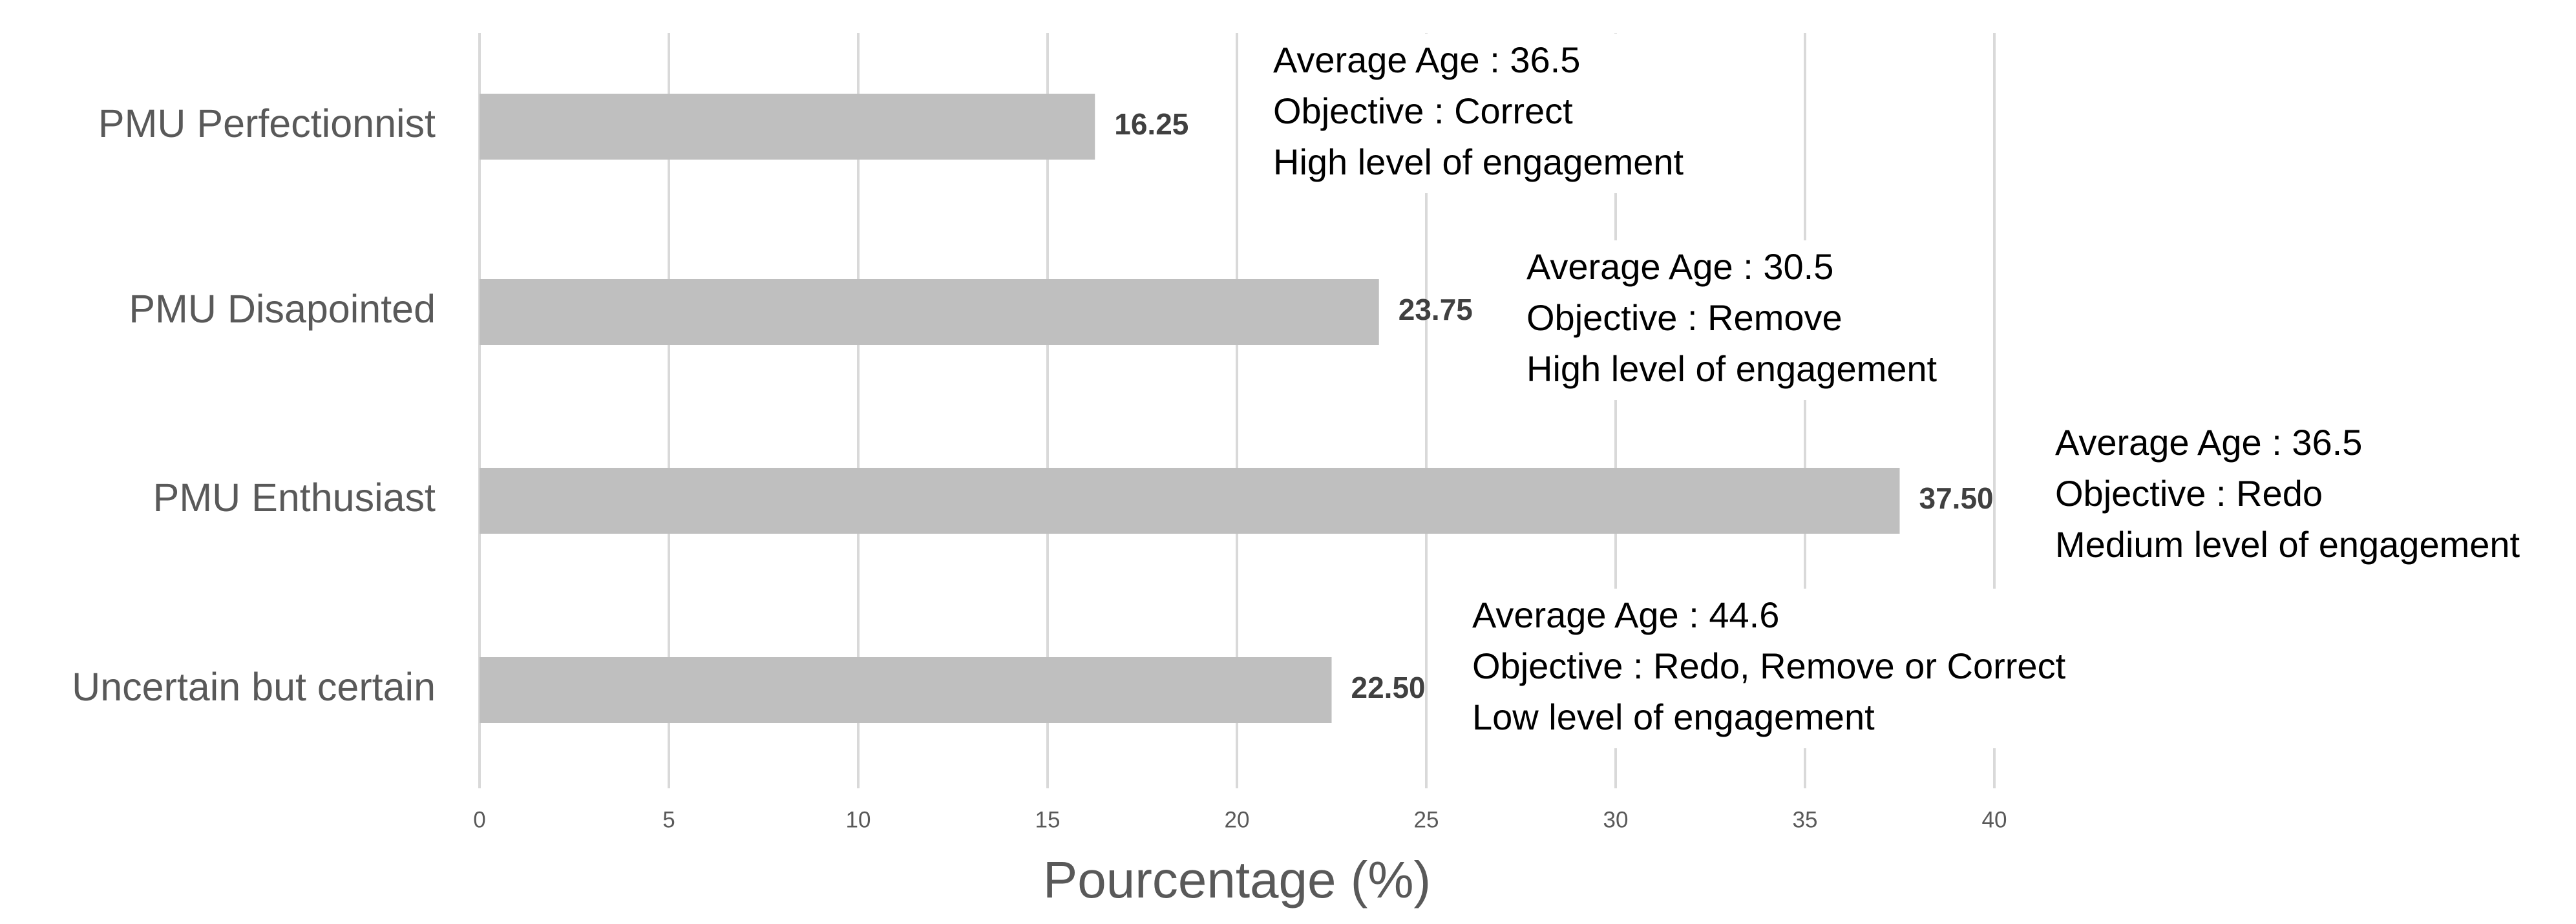 This screenshot has width=2576, height=924. What do you see at coordinates (1151, 124) in the screenshot?
I see `value-label: 16.25` at bounding box center [1151, 124].